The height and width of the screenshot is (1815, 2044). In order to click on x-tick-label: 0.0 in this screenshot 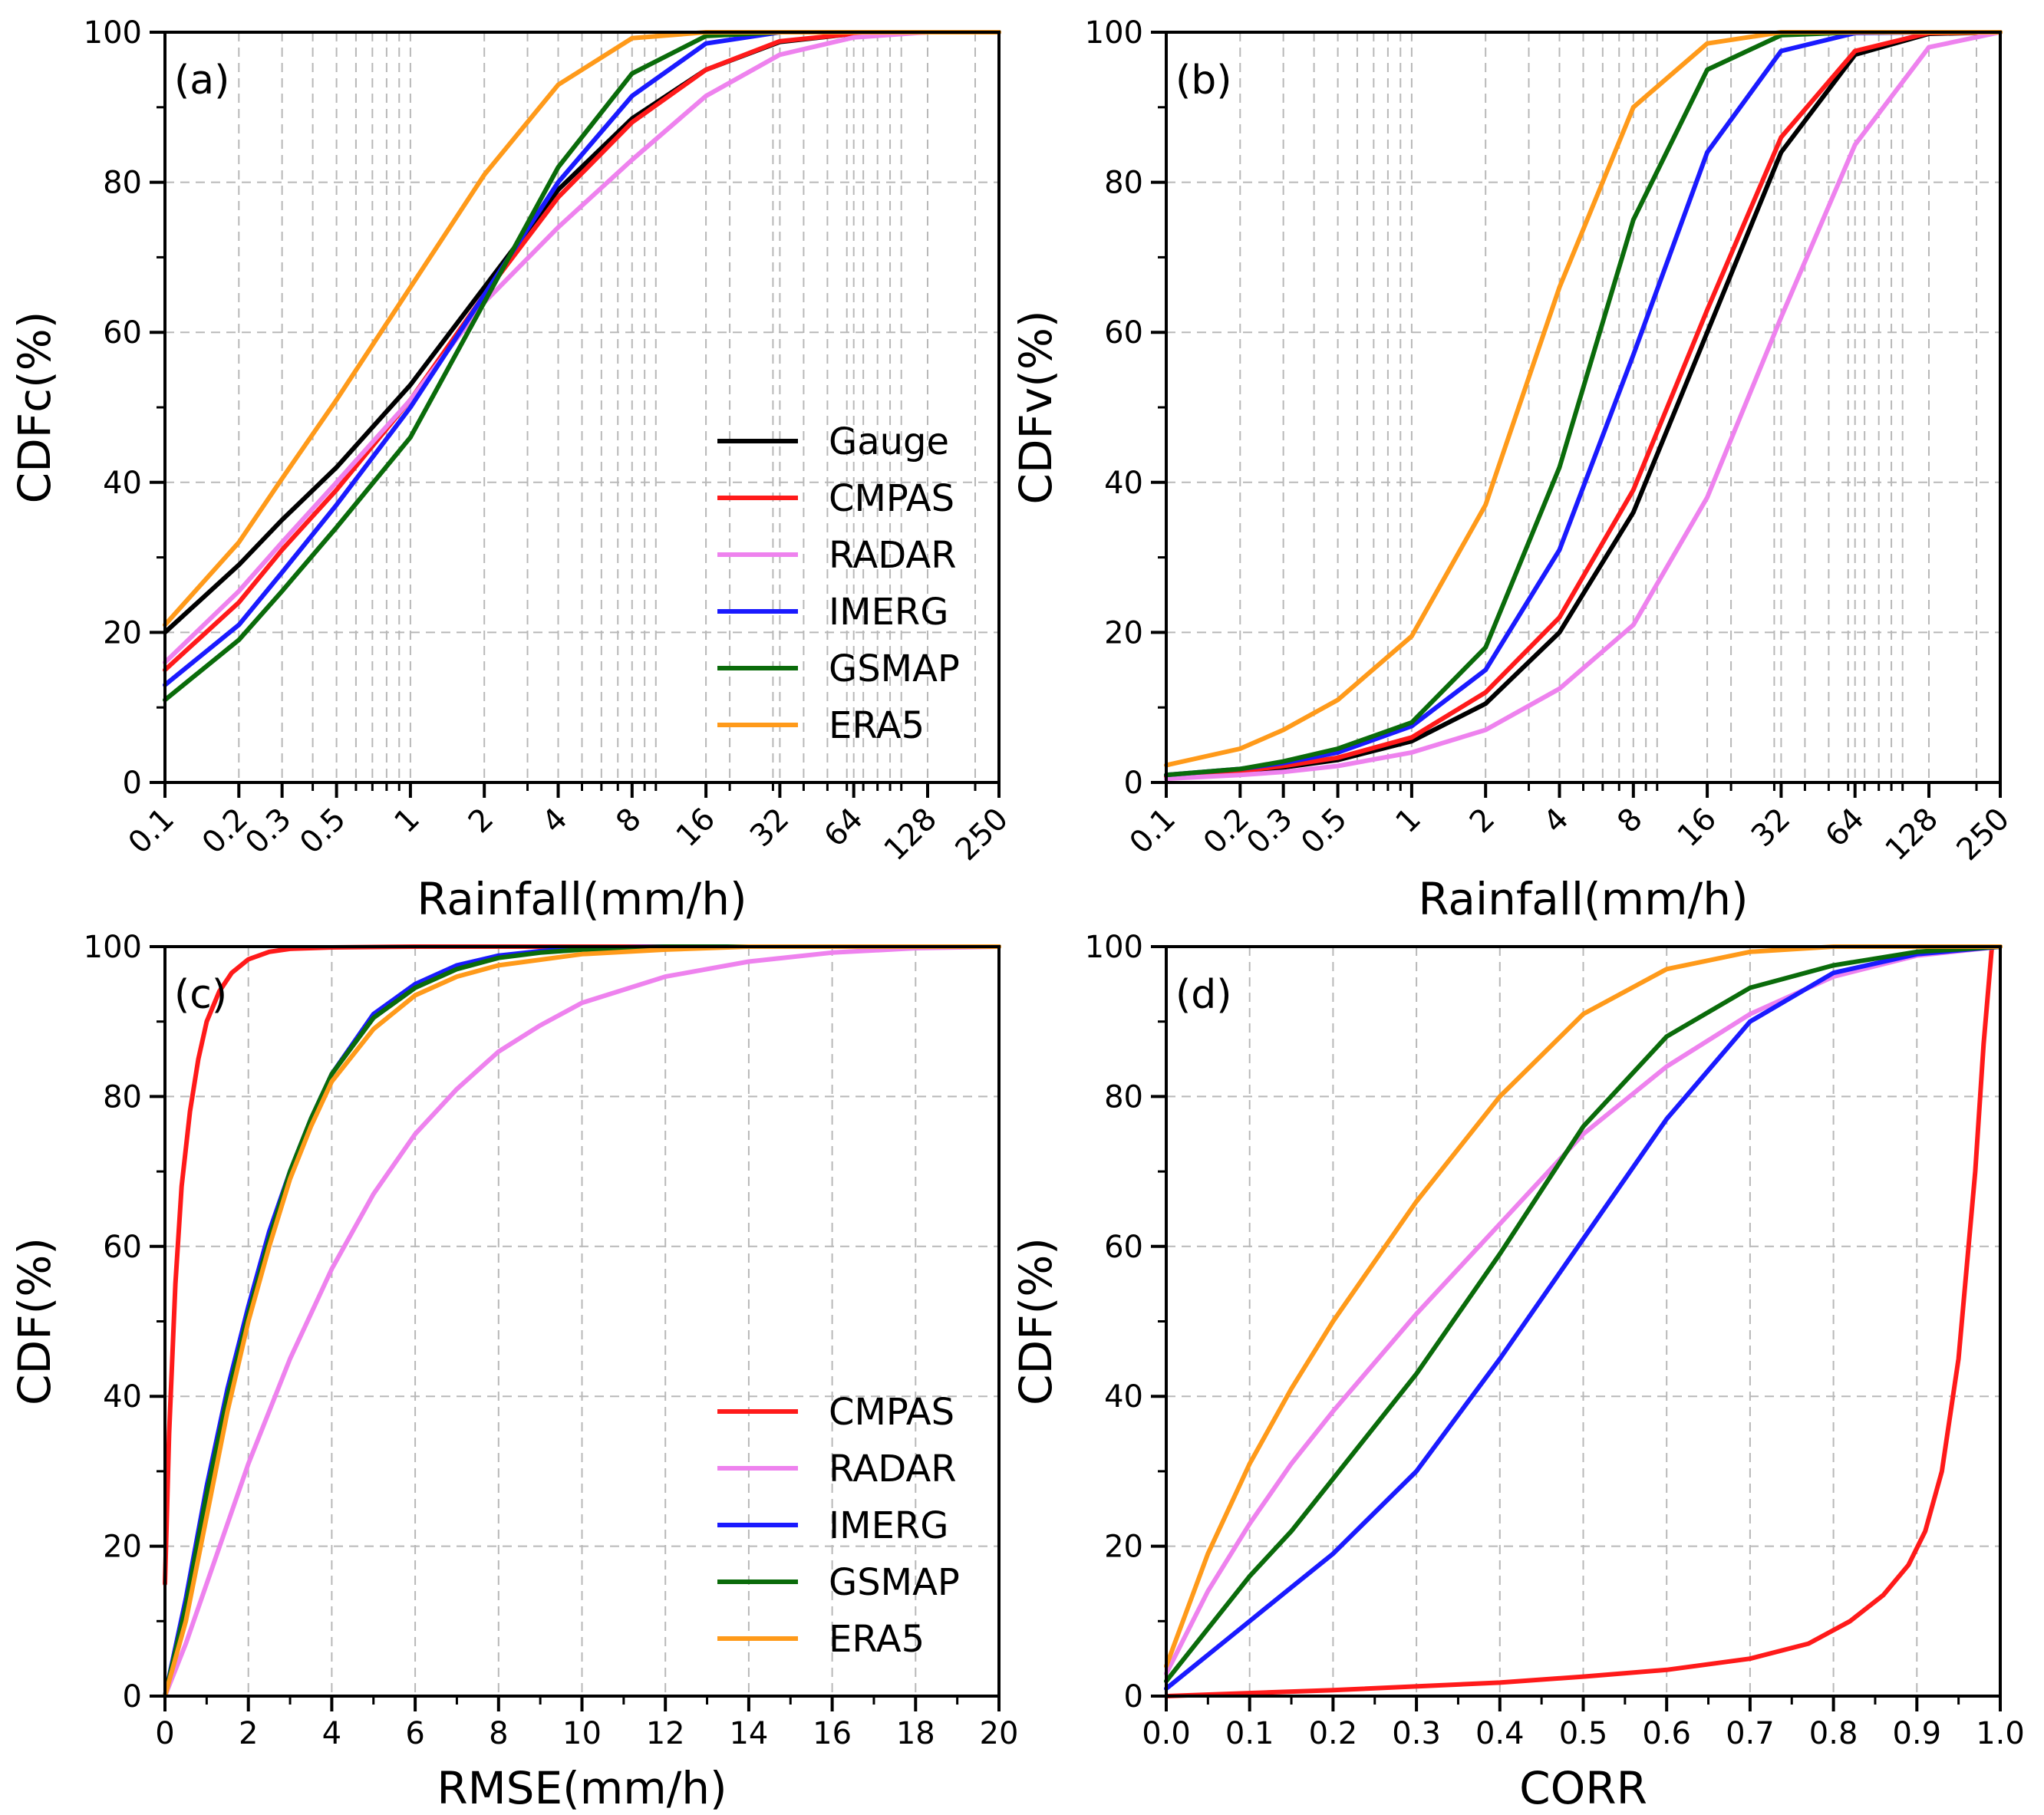, I will do `click(1166, 1733)`.